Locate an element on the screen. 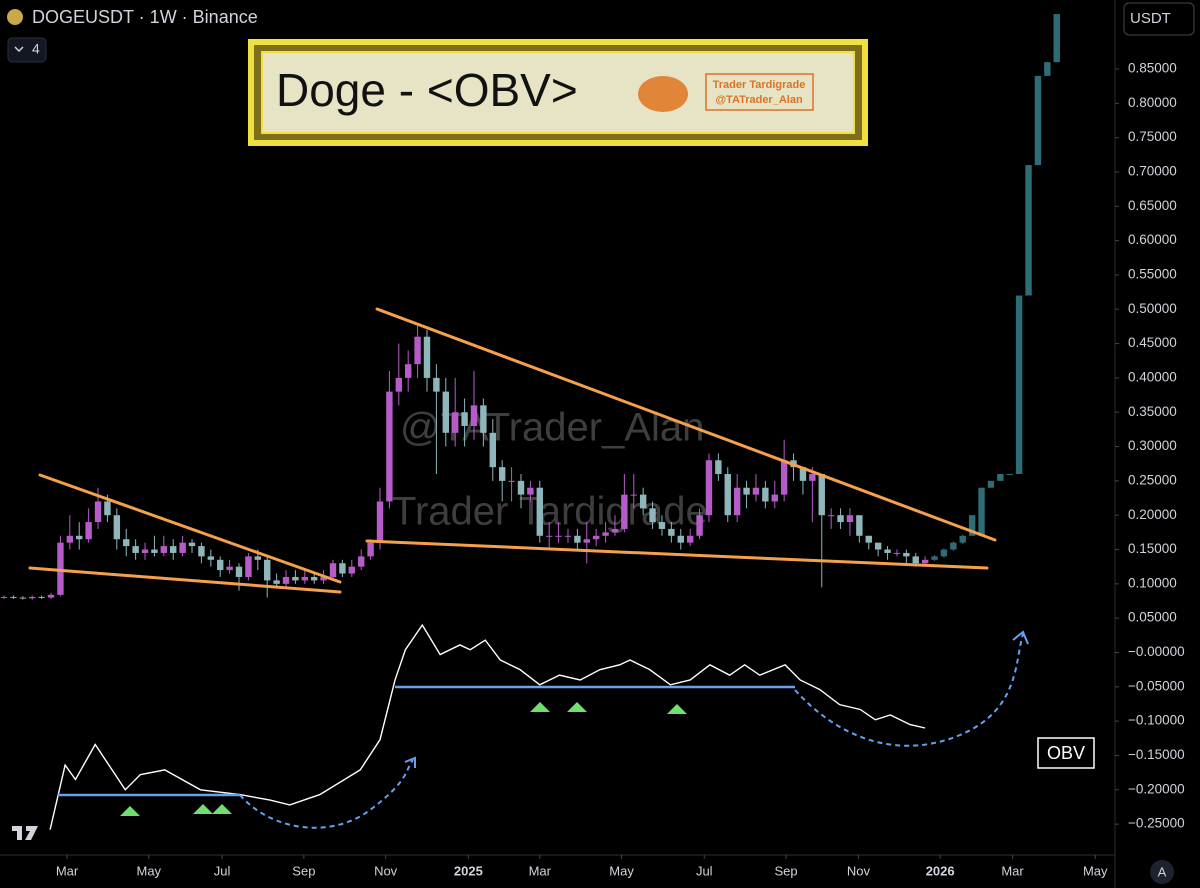 The image size is (1200, 888). y-tick-label: −0.05000 is located at coordinates (1156, 685).